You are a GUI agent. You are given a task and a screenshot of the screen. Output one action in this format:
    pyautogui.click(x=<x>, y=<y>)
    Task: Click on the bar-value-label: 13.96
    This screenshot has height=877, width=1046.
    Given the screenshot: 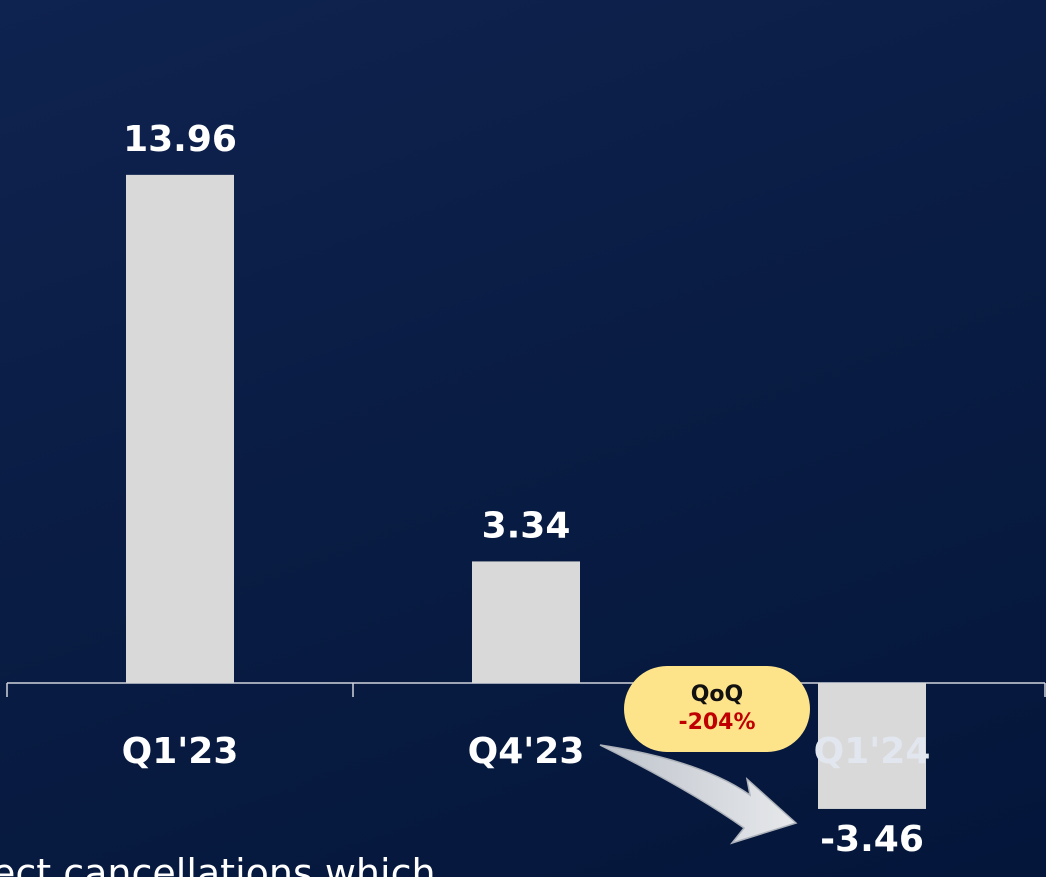 What is the action you would take?
    pyautogui.click(x=180, y=139)
    